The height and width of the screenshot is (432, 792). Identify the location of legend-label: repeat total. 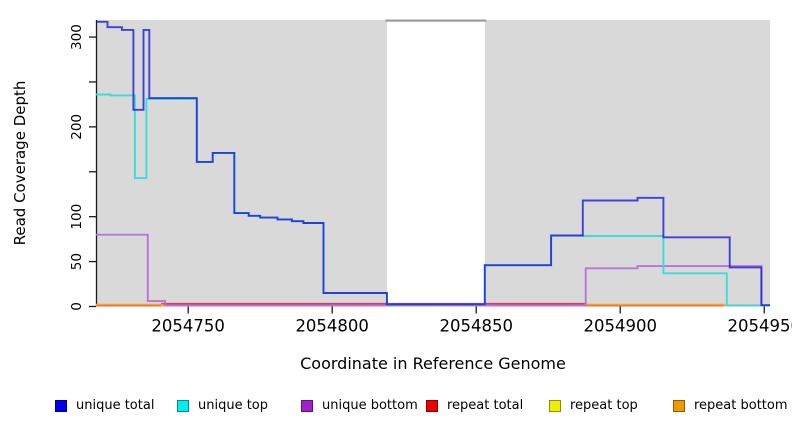
(485, 405).